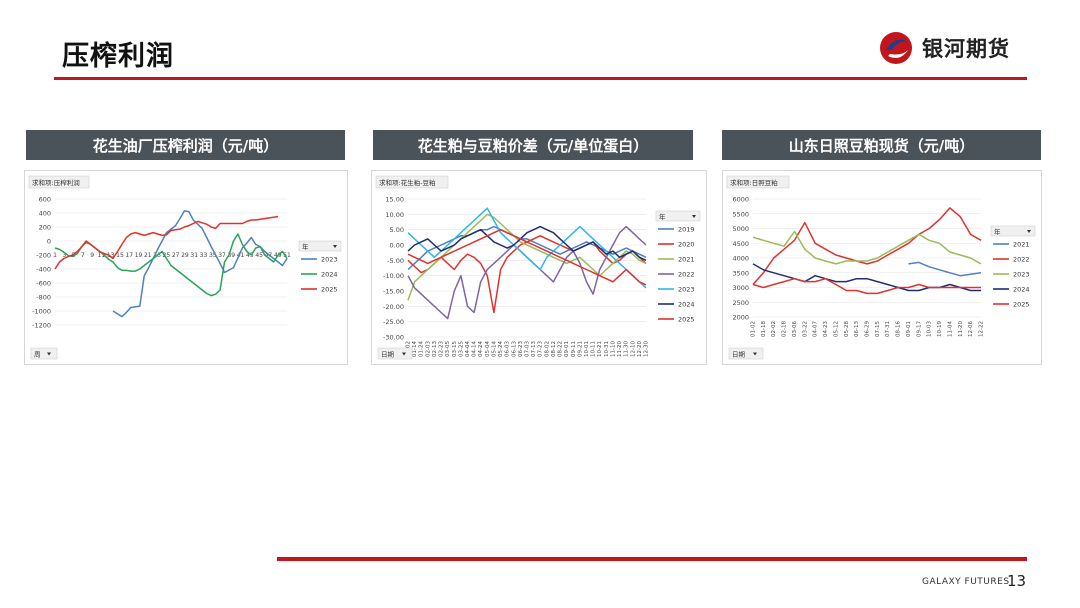 The width and height of the screenshot is (1080, 608). Describe the element at coordinates (43, 298) in the screenshot. I see `y-tick-label: -800` at that location.